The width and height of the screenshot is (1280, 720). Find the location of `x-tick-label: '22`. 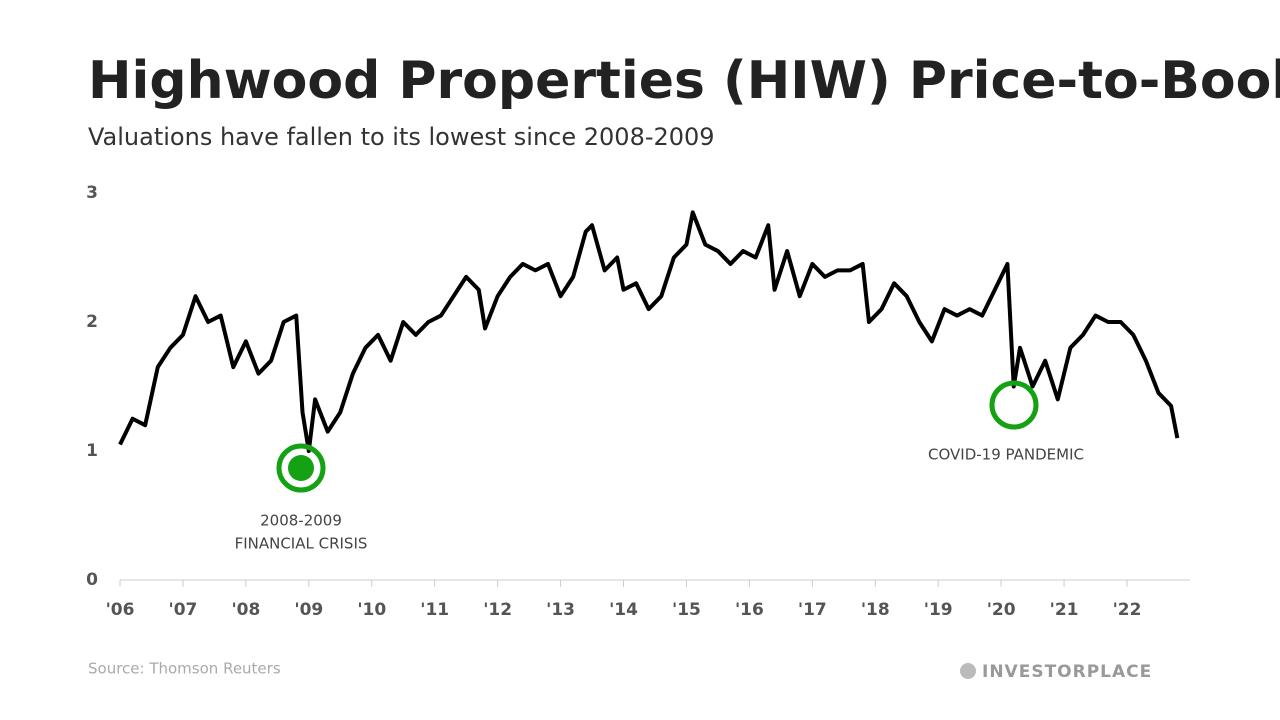

x-tick-label: '22 is located at coordinates (1127, 610).